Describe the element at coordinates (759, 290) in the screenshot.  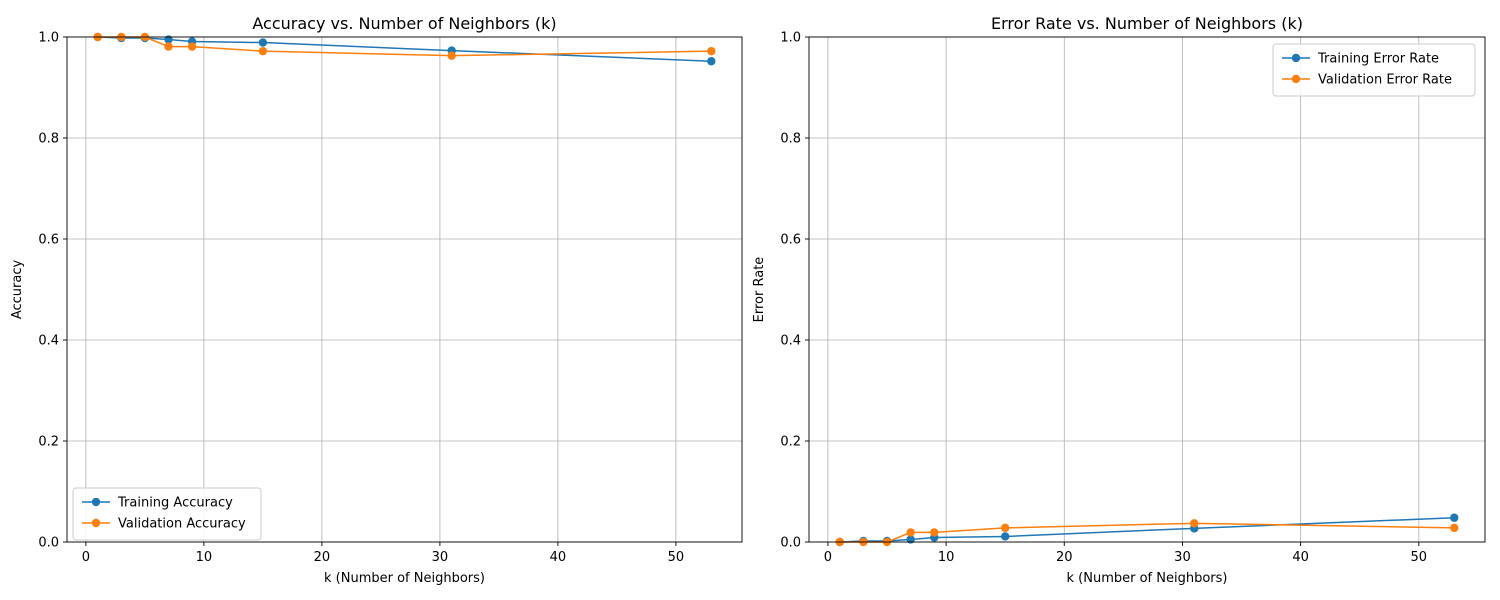
I see `y-axis-label: Error Rate` at that location.